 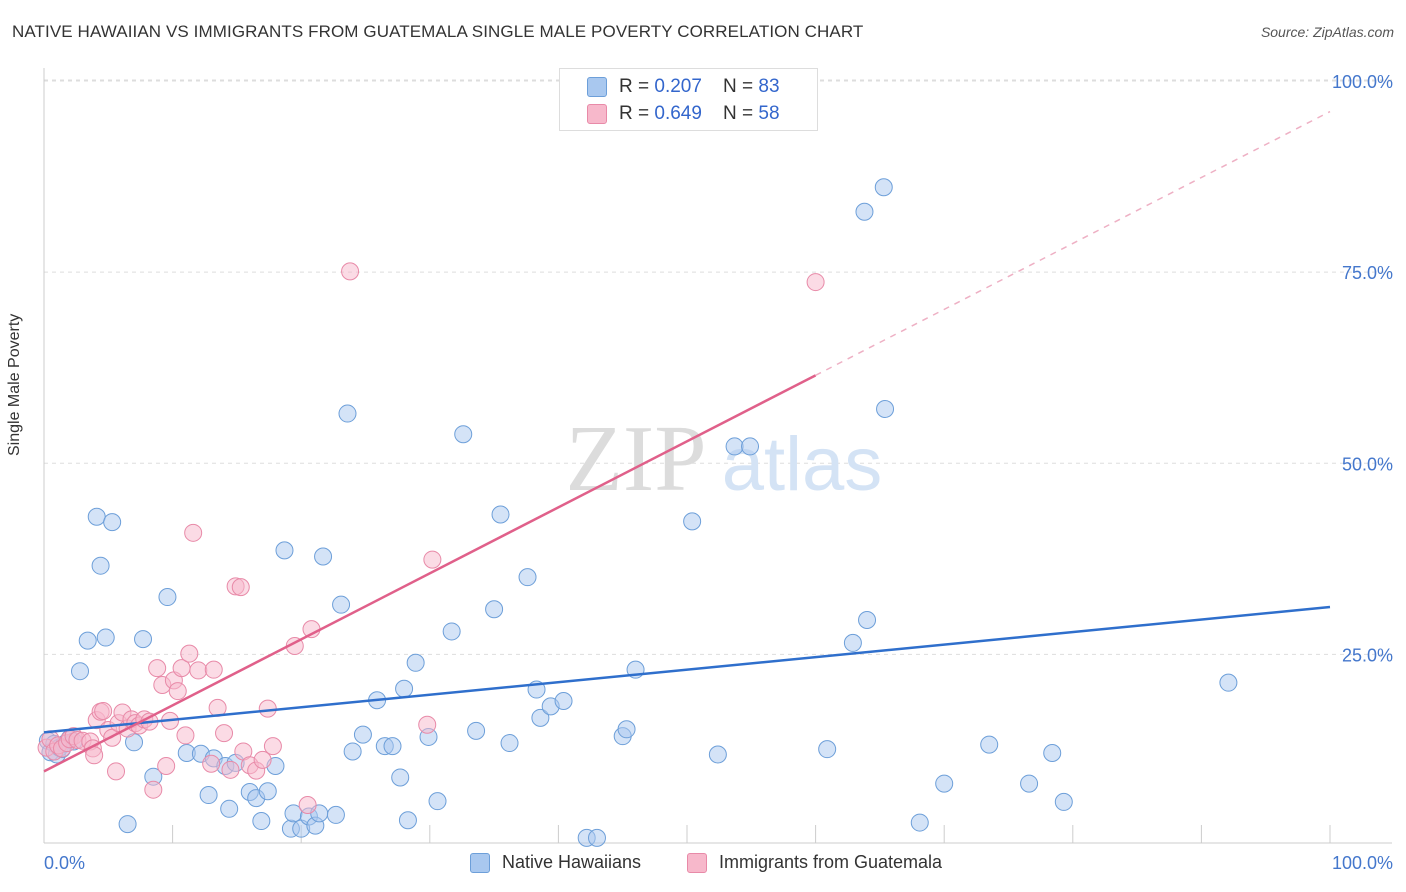 What do you see at coordinates (64, 863) in the screenshot?
I see `x-tick-label-start: 0.0%` at bounding box center [64, 863].